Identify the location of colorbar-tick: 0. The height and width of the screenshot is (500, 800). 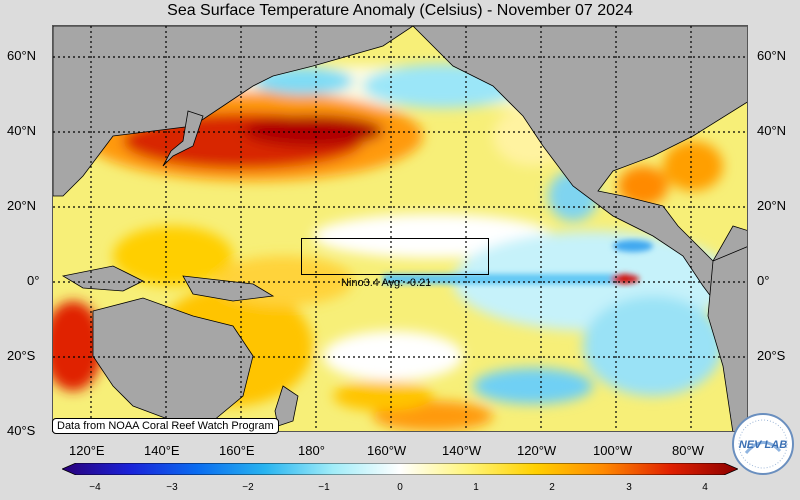
(400, 487).